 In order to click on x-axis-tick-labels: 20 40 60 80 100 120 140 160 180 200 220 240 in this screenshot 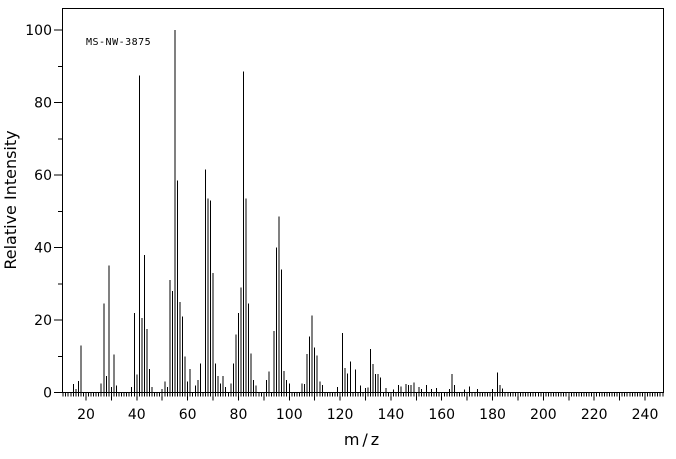, I will do `click(367, 415)`.